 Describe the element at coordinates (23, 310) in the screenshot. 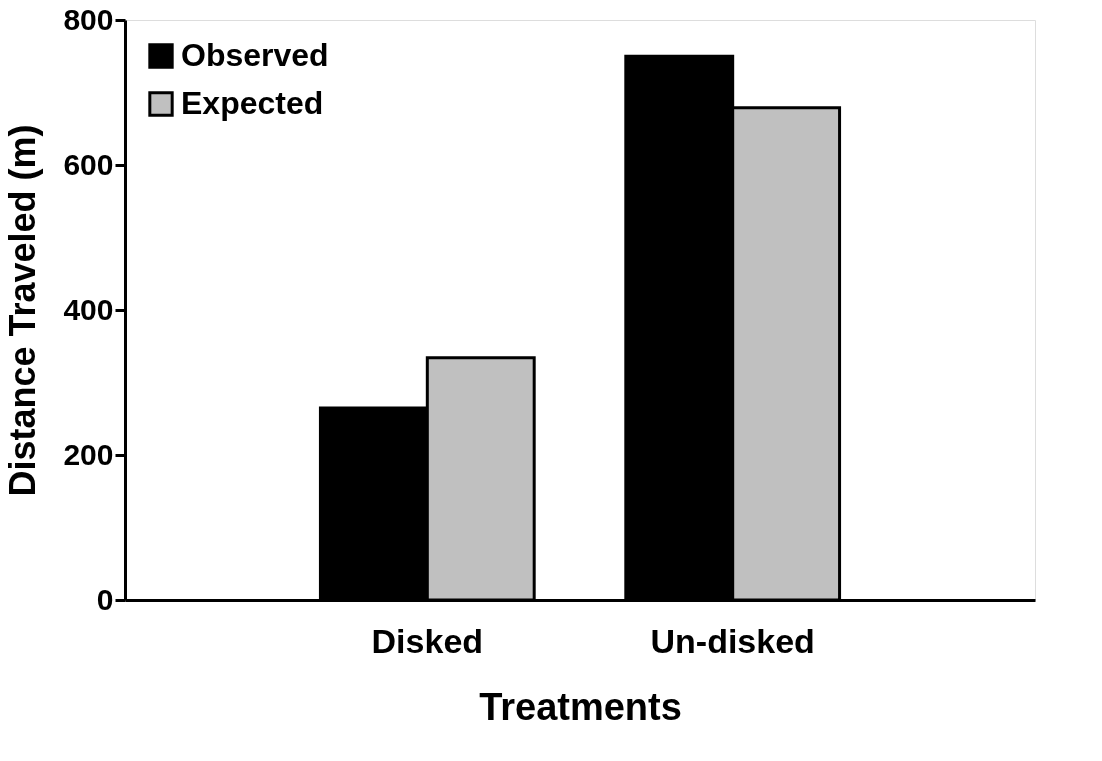

I see `y-axis-title: Distance Traveled (m)` at that location.